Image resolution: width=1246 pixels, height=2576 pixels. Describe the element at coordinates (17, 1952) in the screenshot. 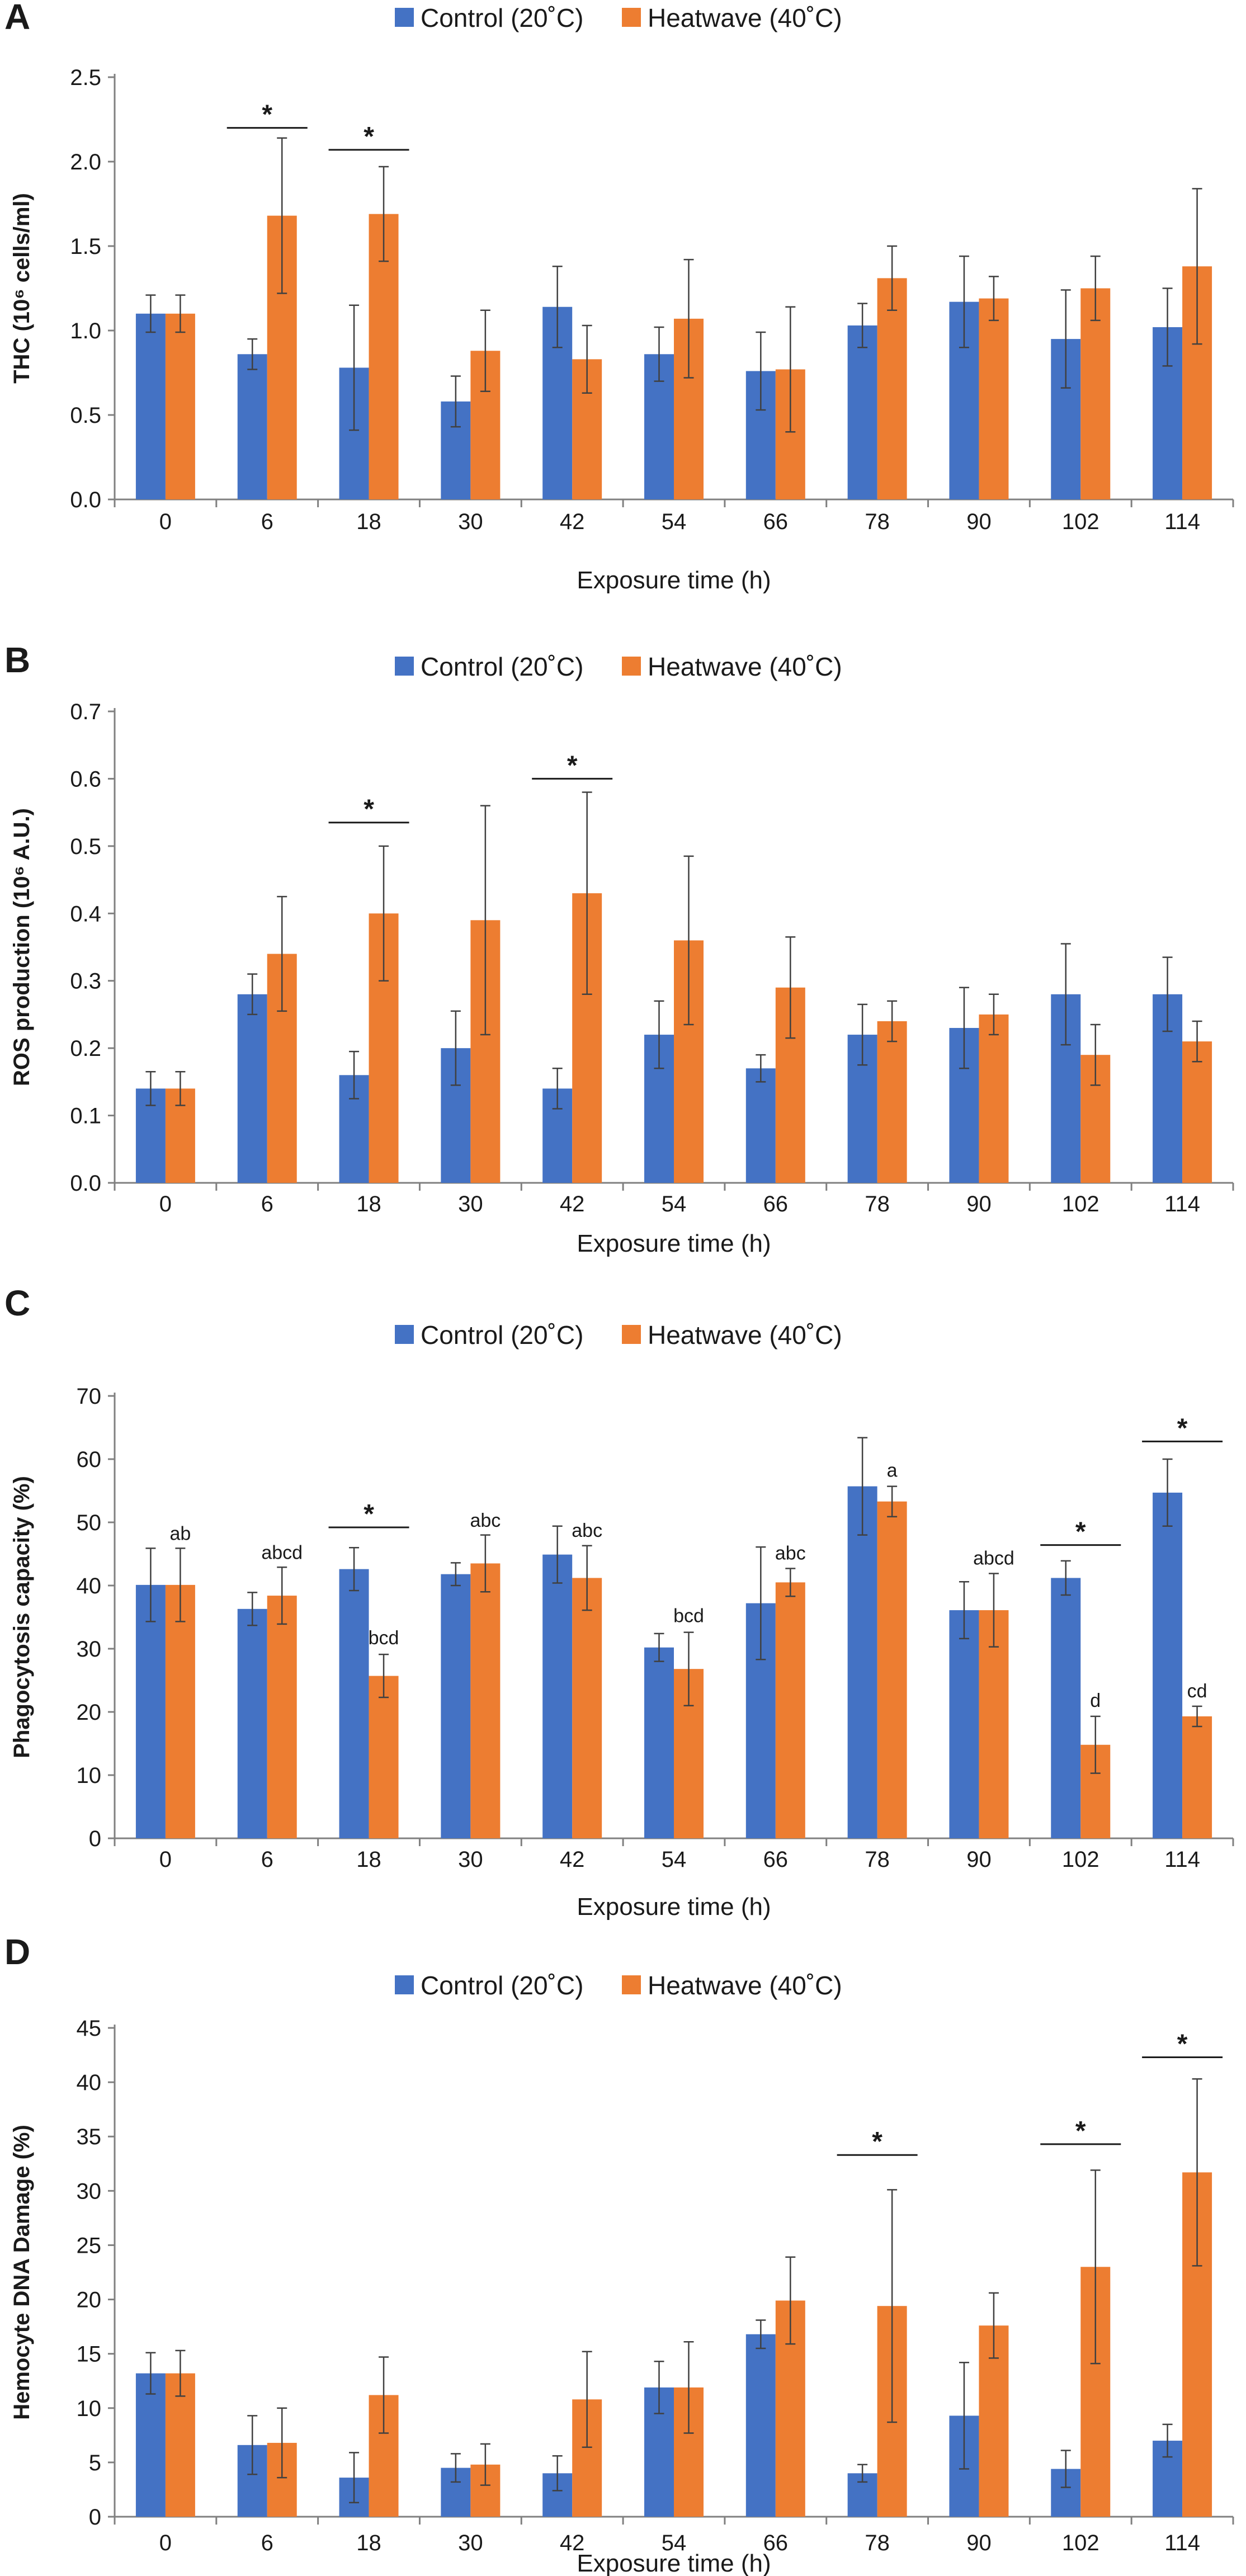

I see `panel-letter-D: D` at that location.